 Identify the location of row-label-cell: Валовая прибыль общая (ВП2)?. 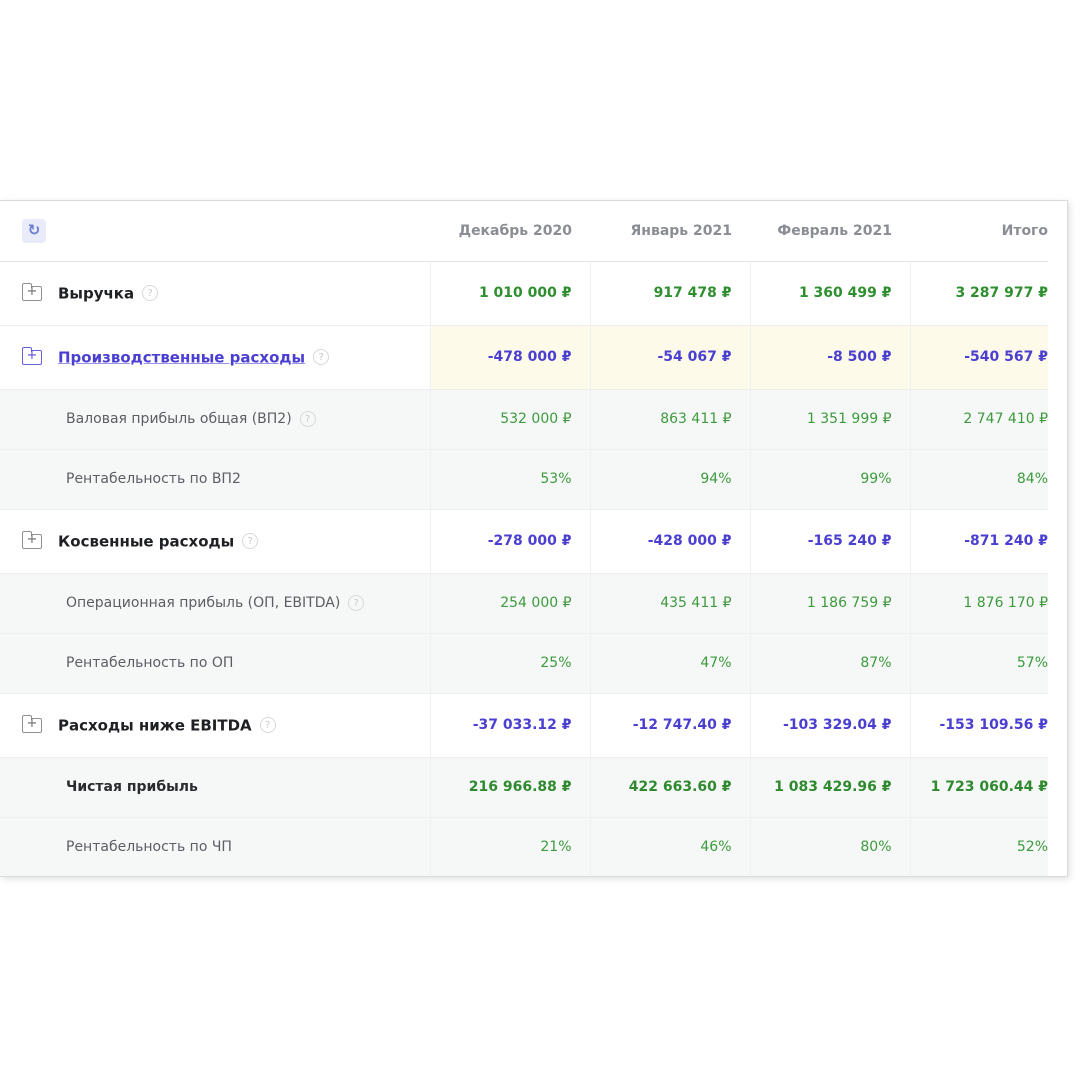
(215, 419).